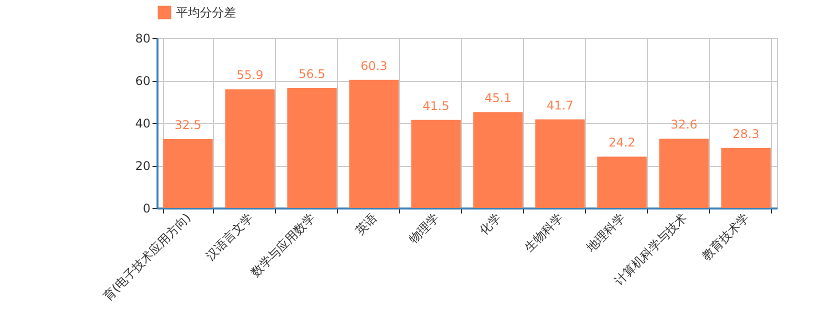 The width and height of the screenshot is (813, 326). Describe the element at coordinates (374, 65) in the screenshot. I see `data-label: 60.3` at that location.